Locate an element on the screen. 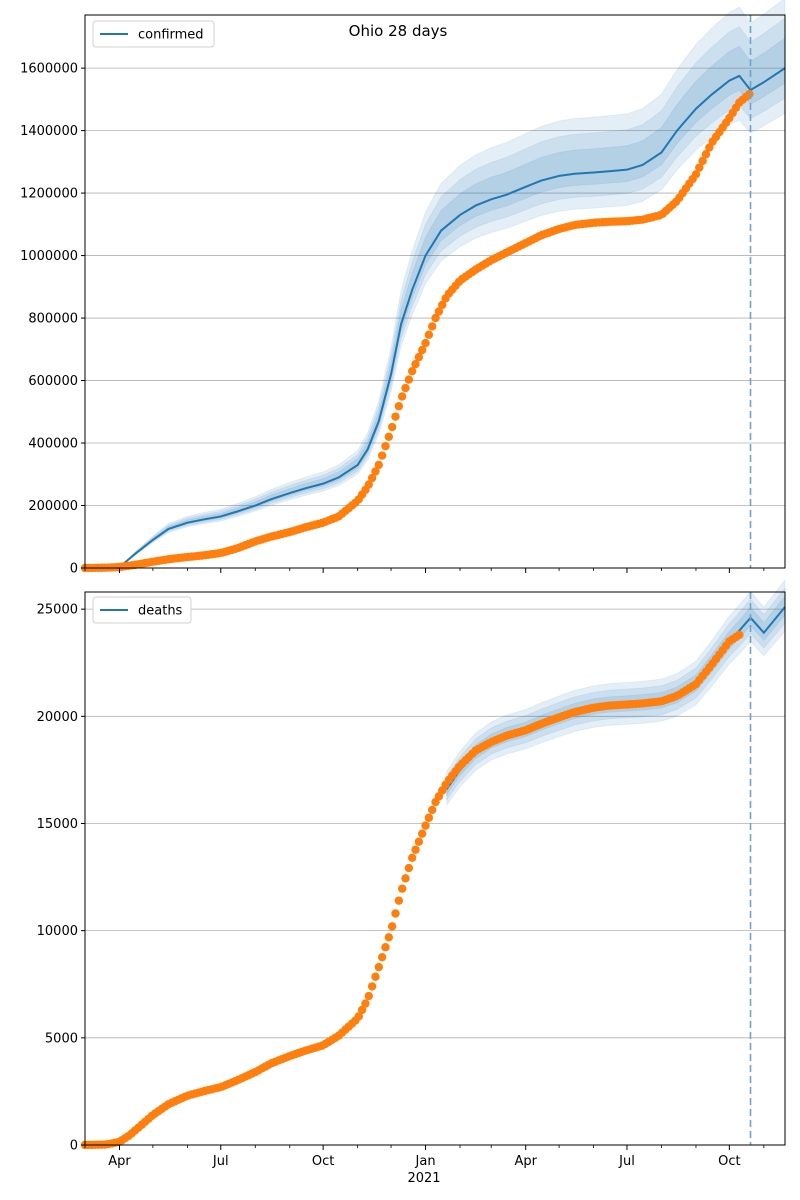  bottom-legend-label: deaths is located at coordinates (160, 611).